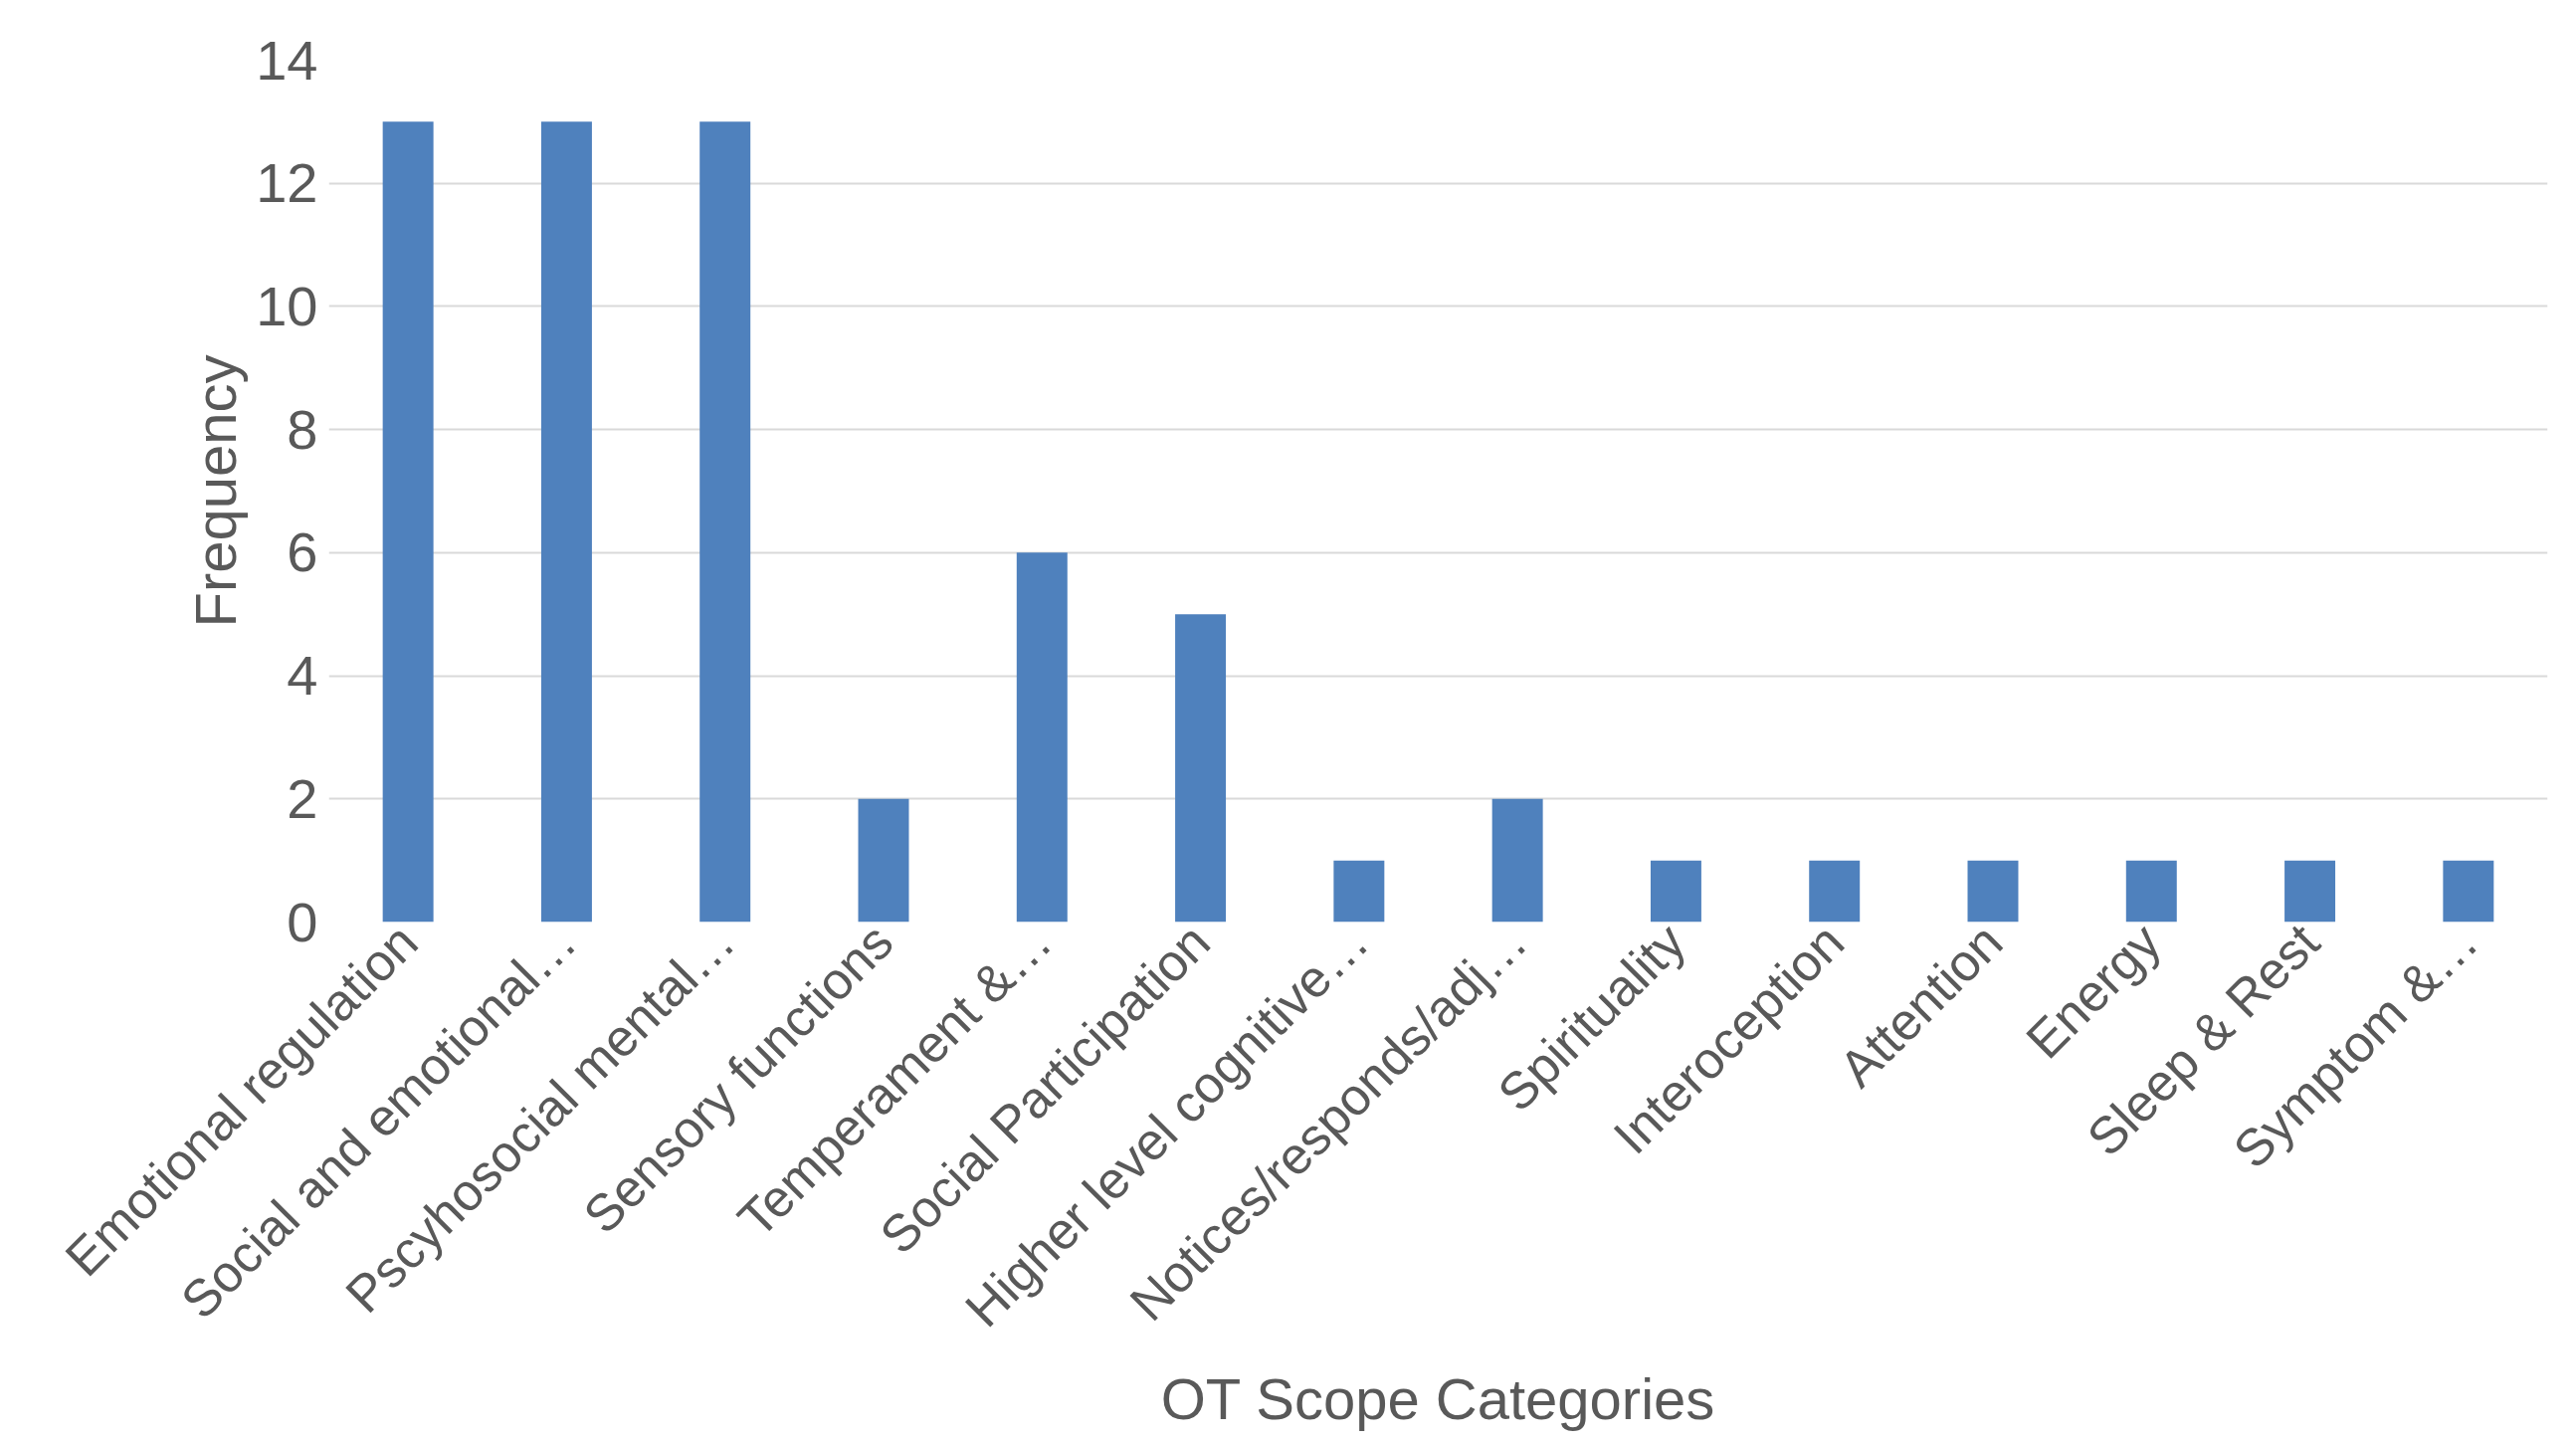 The width and height of the screenshot is (2576, 1443). What do you see at coordinates (287, 60) in the screenshot?
I see `y-tick-label: 14` at bounding box center [287, 60].